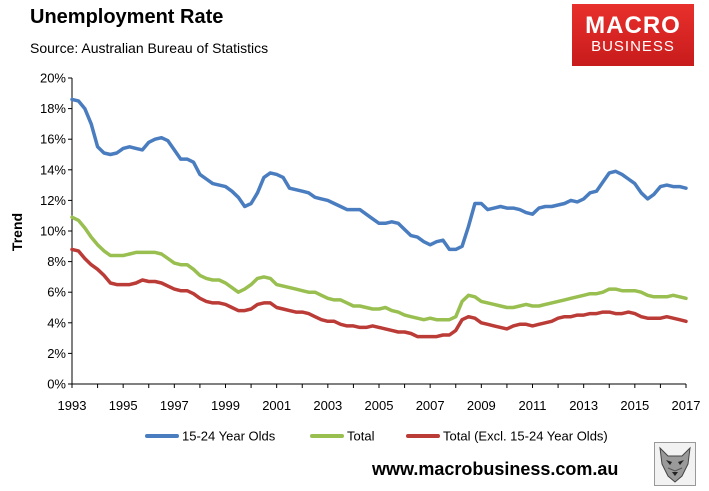 This screenshot has height=491, width=709. I want to click on logo-line-1: MACRO, so click(633, 25).